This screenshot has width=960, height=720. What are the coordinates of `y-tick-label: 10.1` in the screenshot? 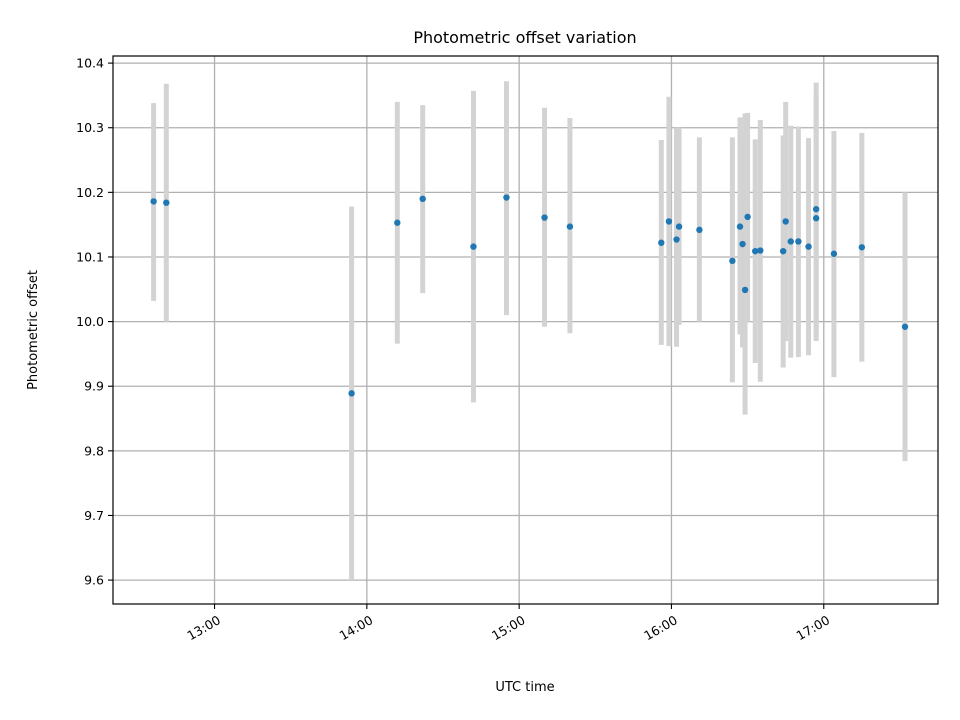 It's located at (90, 256).